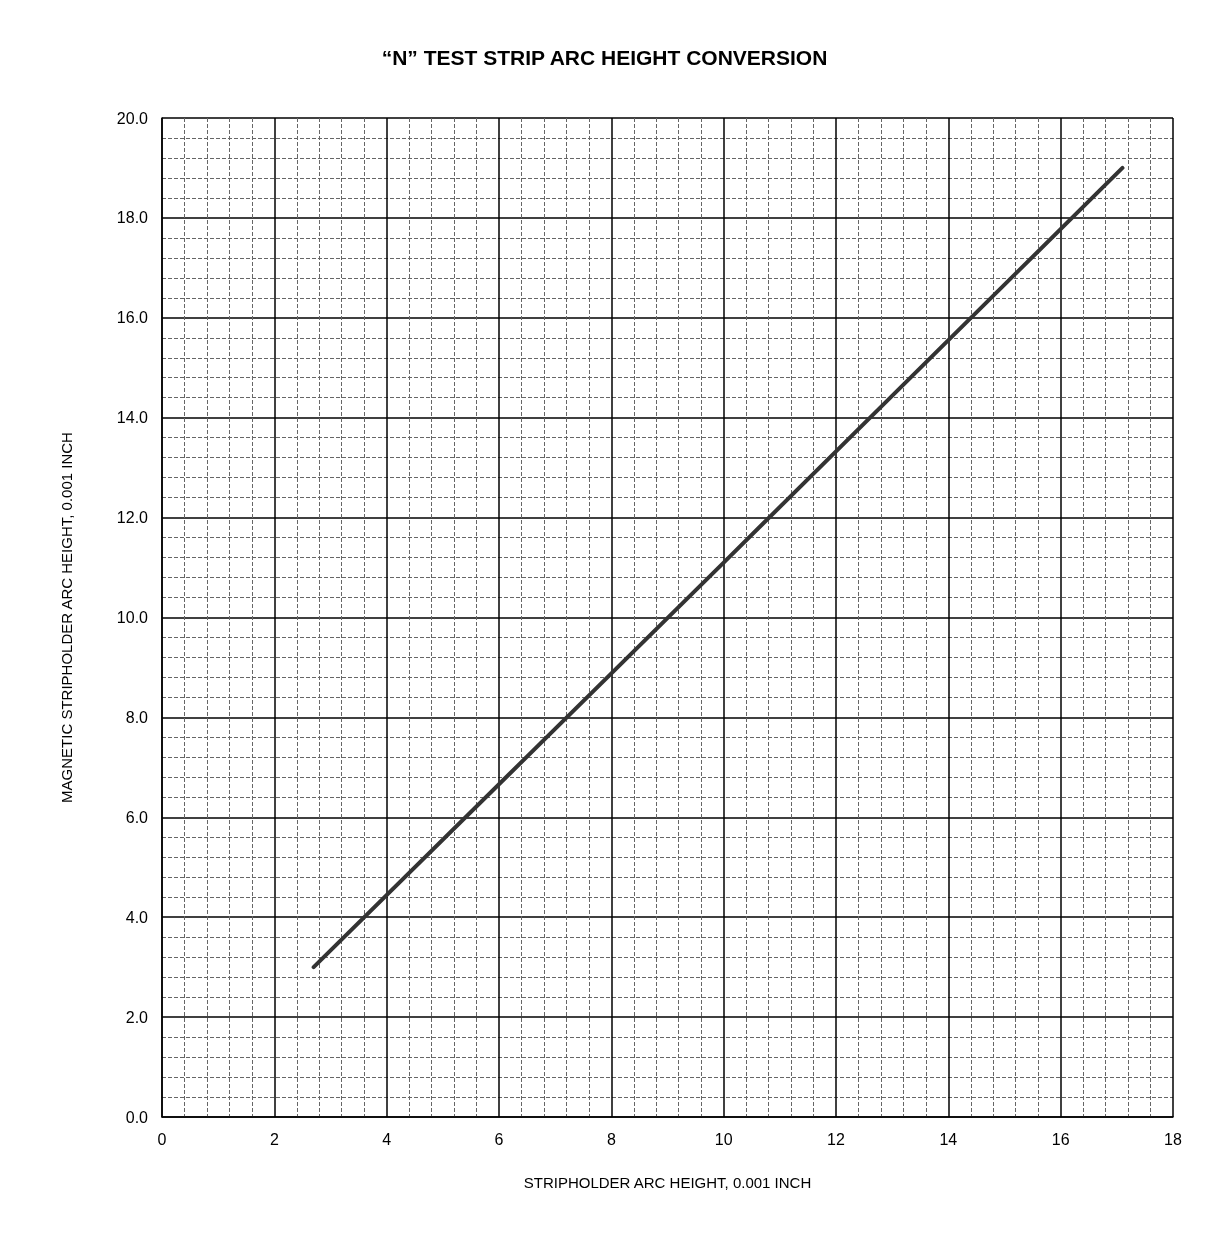  I want to click on y-tick-label: 16.0, so click(132, 318).